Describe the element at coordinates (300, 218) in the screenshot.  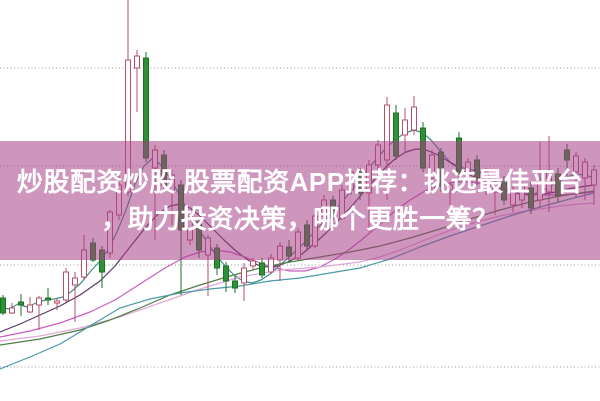
I see `headline-line-2: ，助力投资决策，哪个更胜一筹？` at that location.